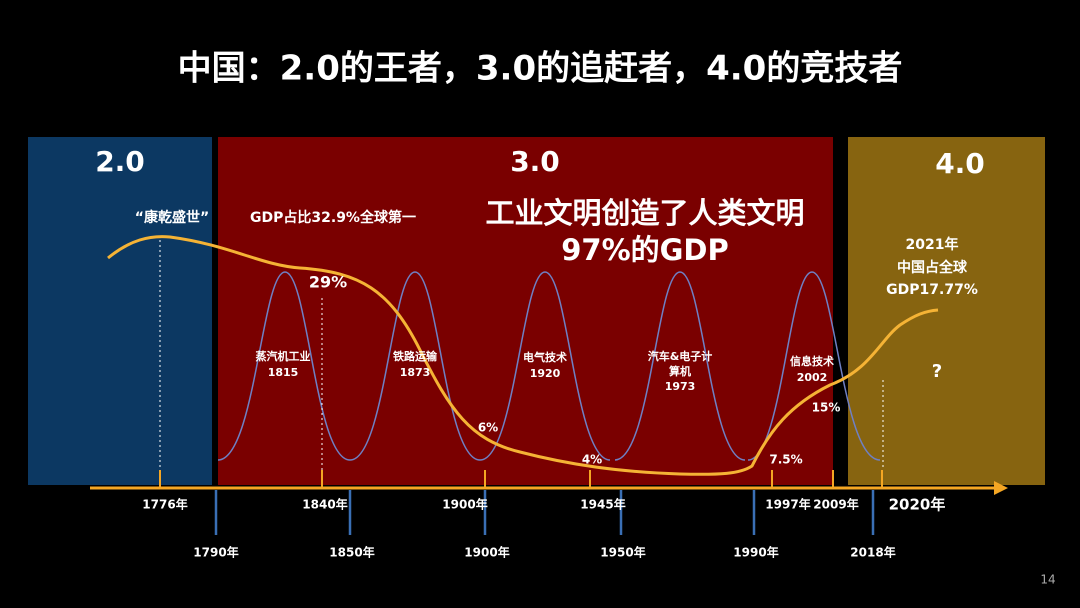  Describe the element at coordinates (1001, 488) in the screenshot. I see `timeline-arrow` at that location.